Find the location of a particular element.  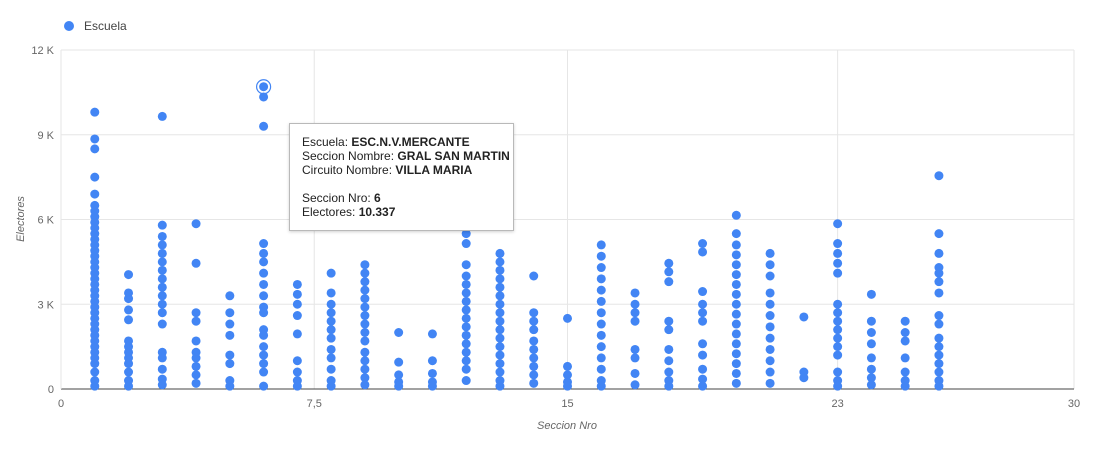

legend-label: Escuela is located at coordinates (105, 26).